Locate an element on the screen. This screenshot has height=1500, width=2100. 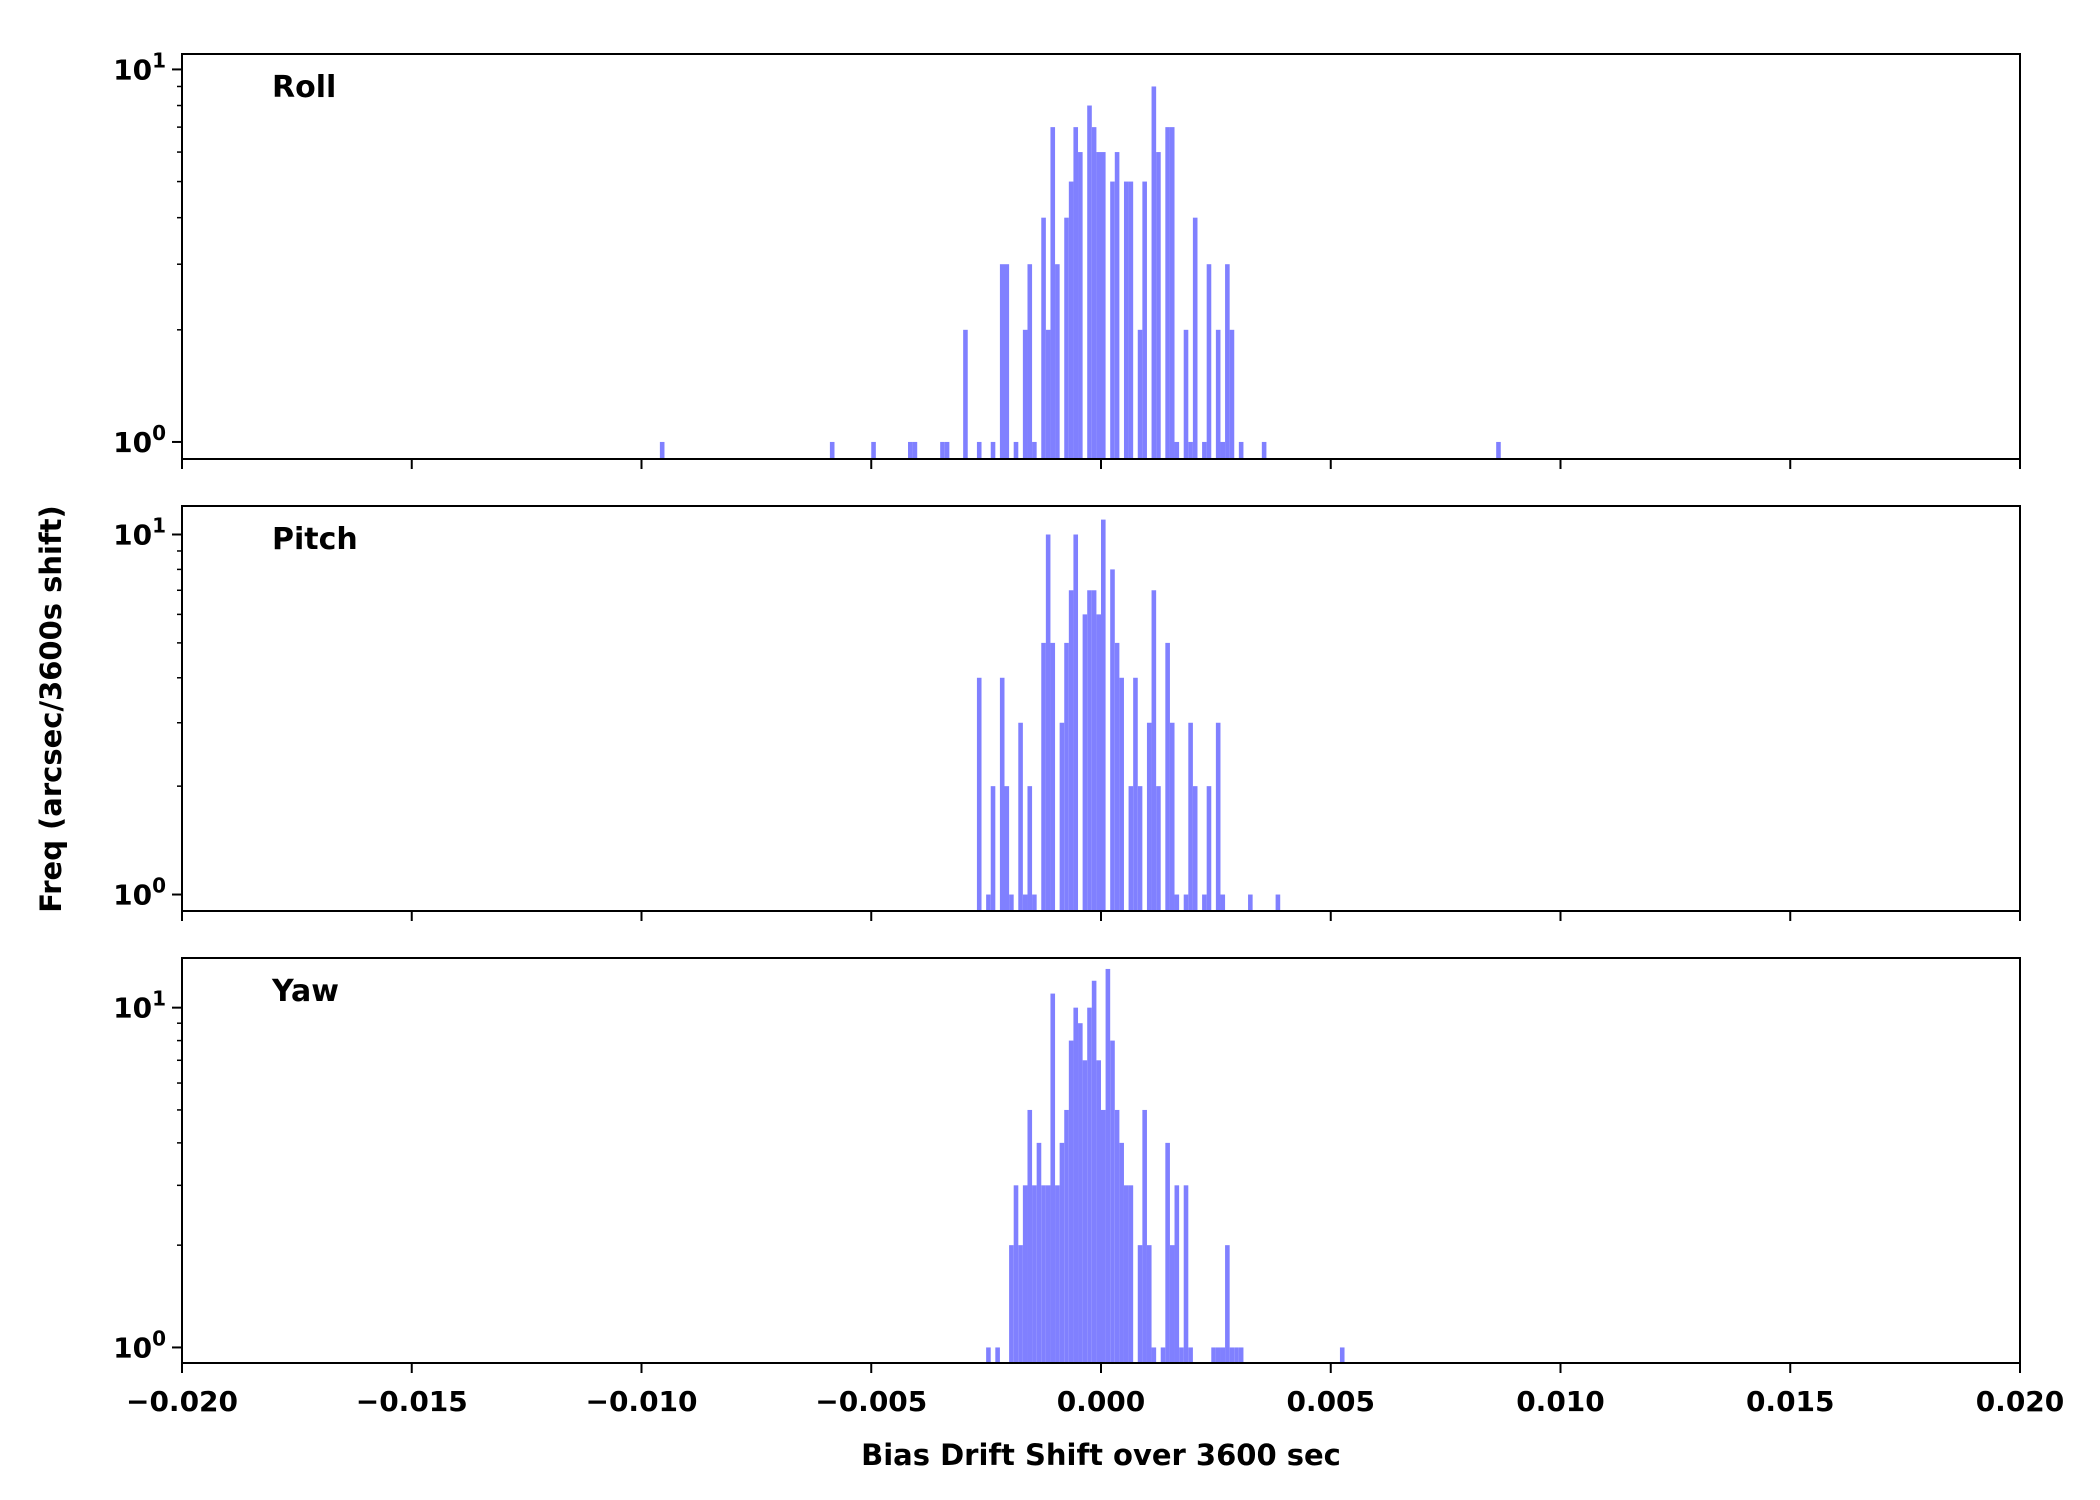
x-tick-label: 0.020 is located at coordinates (2020, 1401).